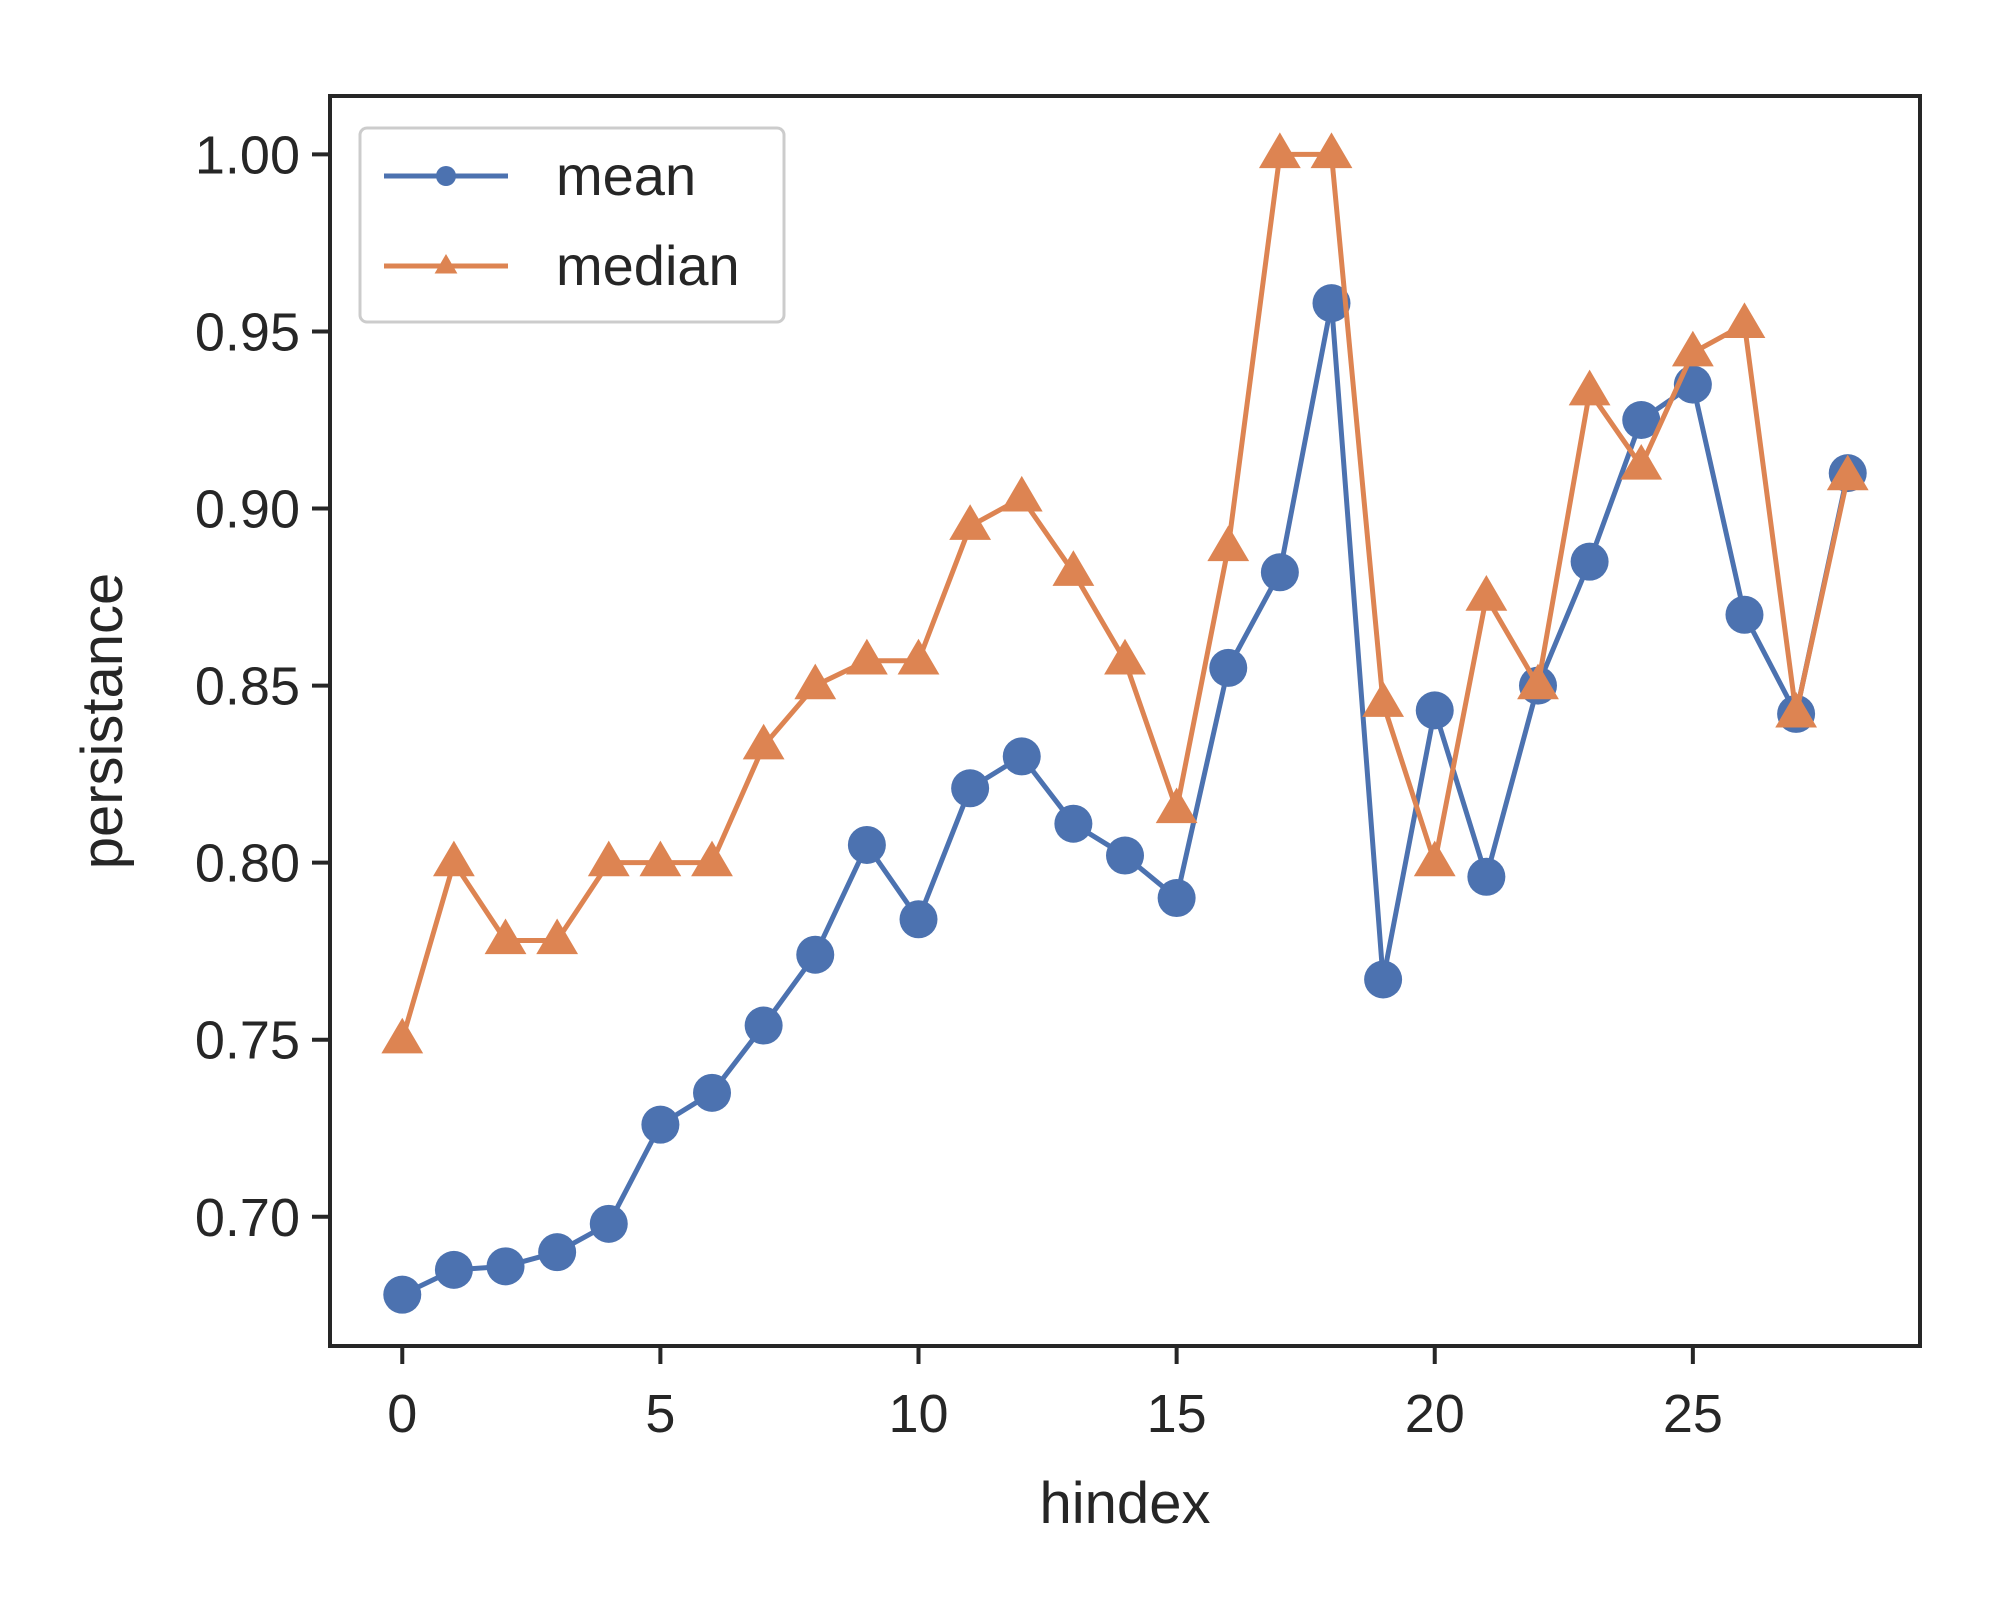  I want to click on y-axis-ticks: 0.70 0.75 0.80 0.85 0.90 0.95 1.00, so click(262, 686).